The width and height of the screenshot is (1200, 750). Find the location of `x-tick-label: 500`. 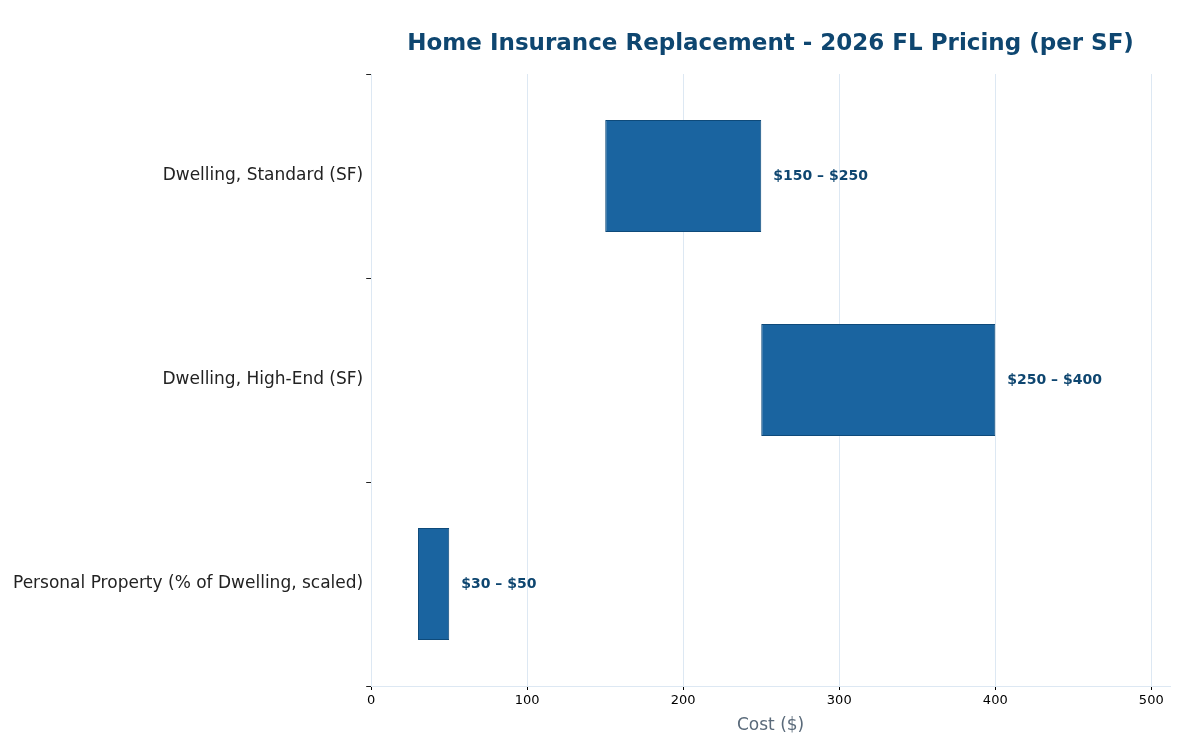

x-tick-label: 500 is located at coordinates (1151, 700).